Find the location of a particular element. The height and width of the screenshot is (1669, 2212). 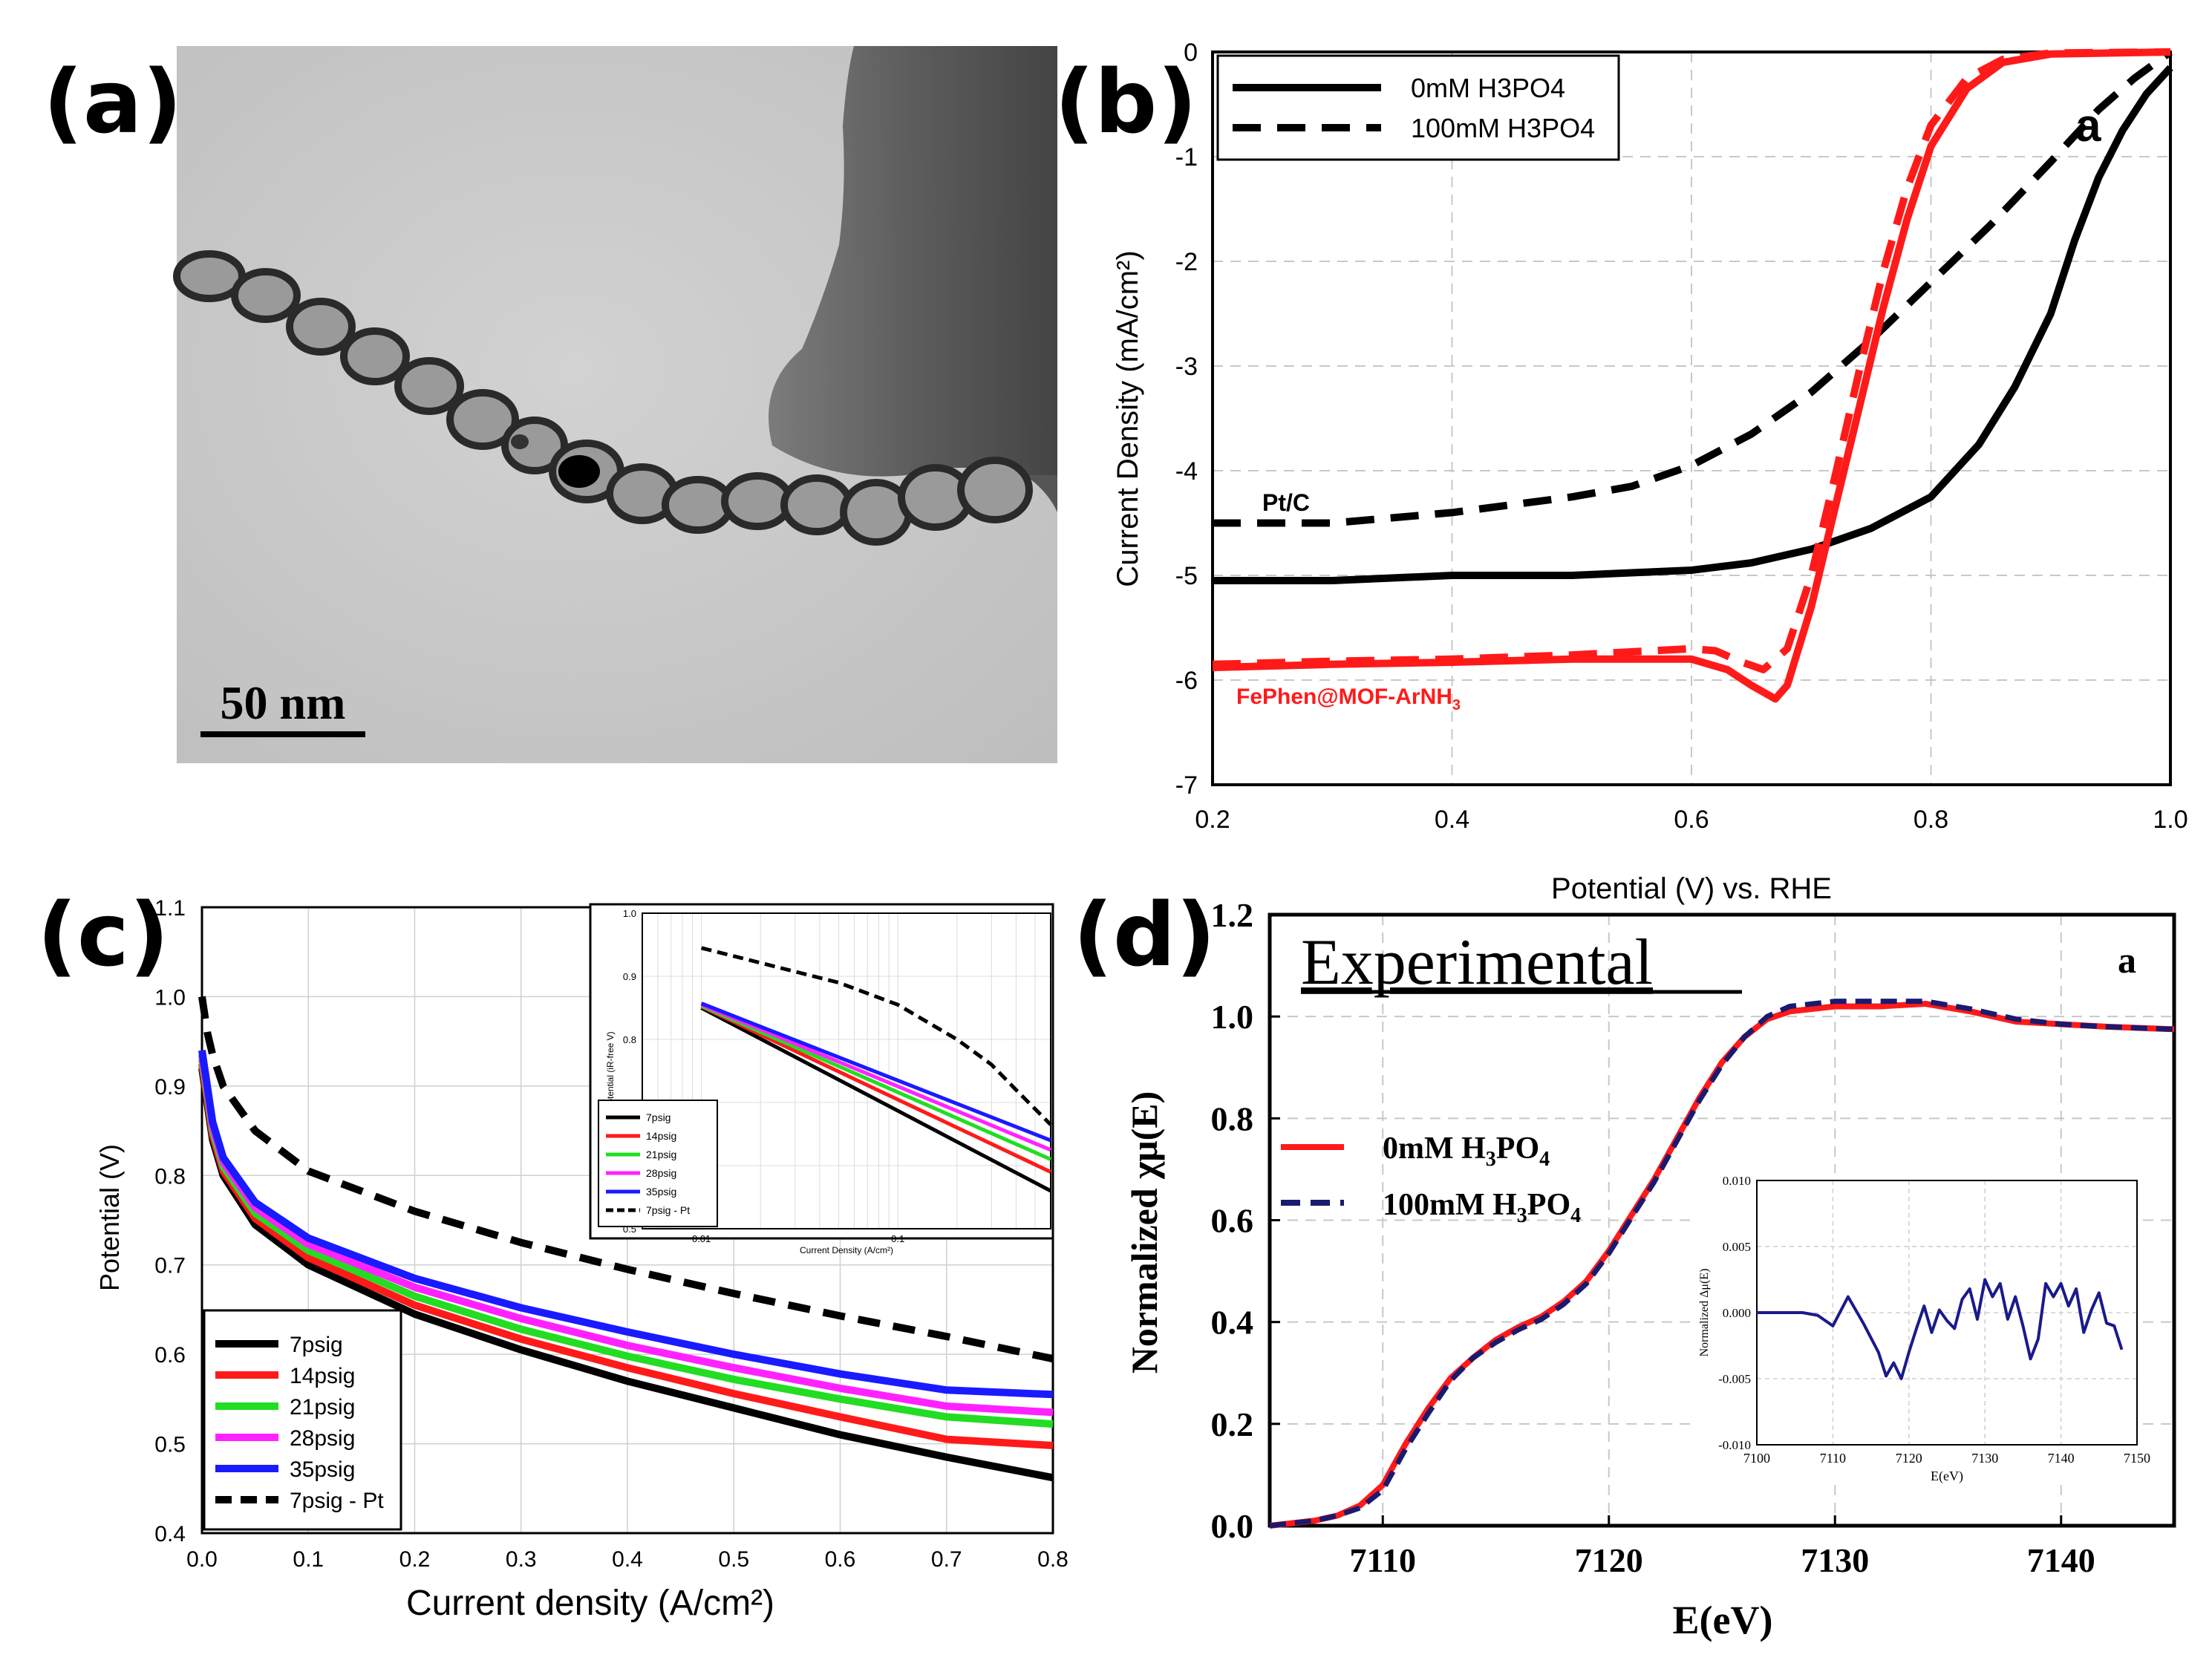

b-ytick-label: -4 is located at coordinates (1187, 471).